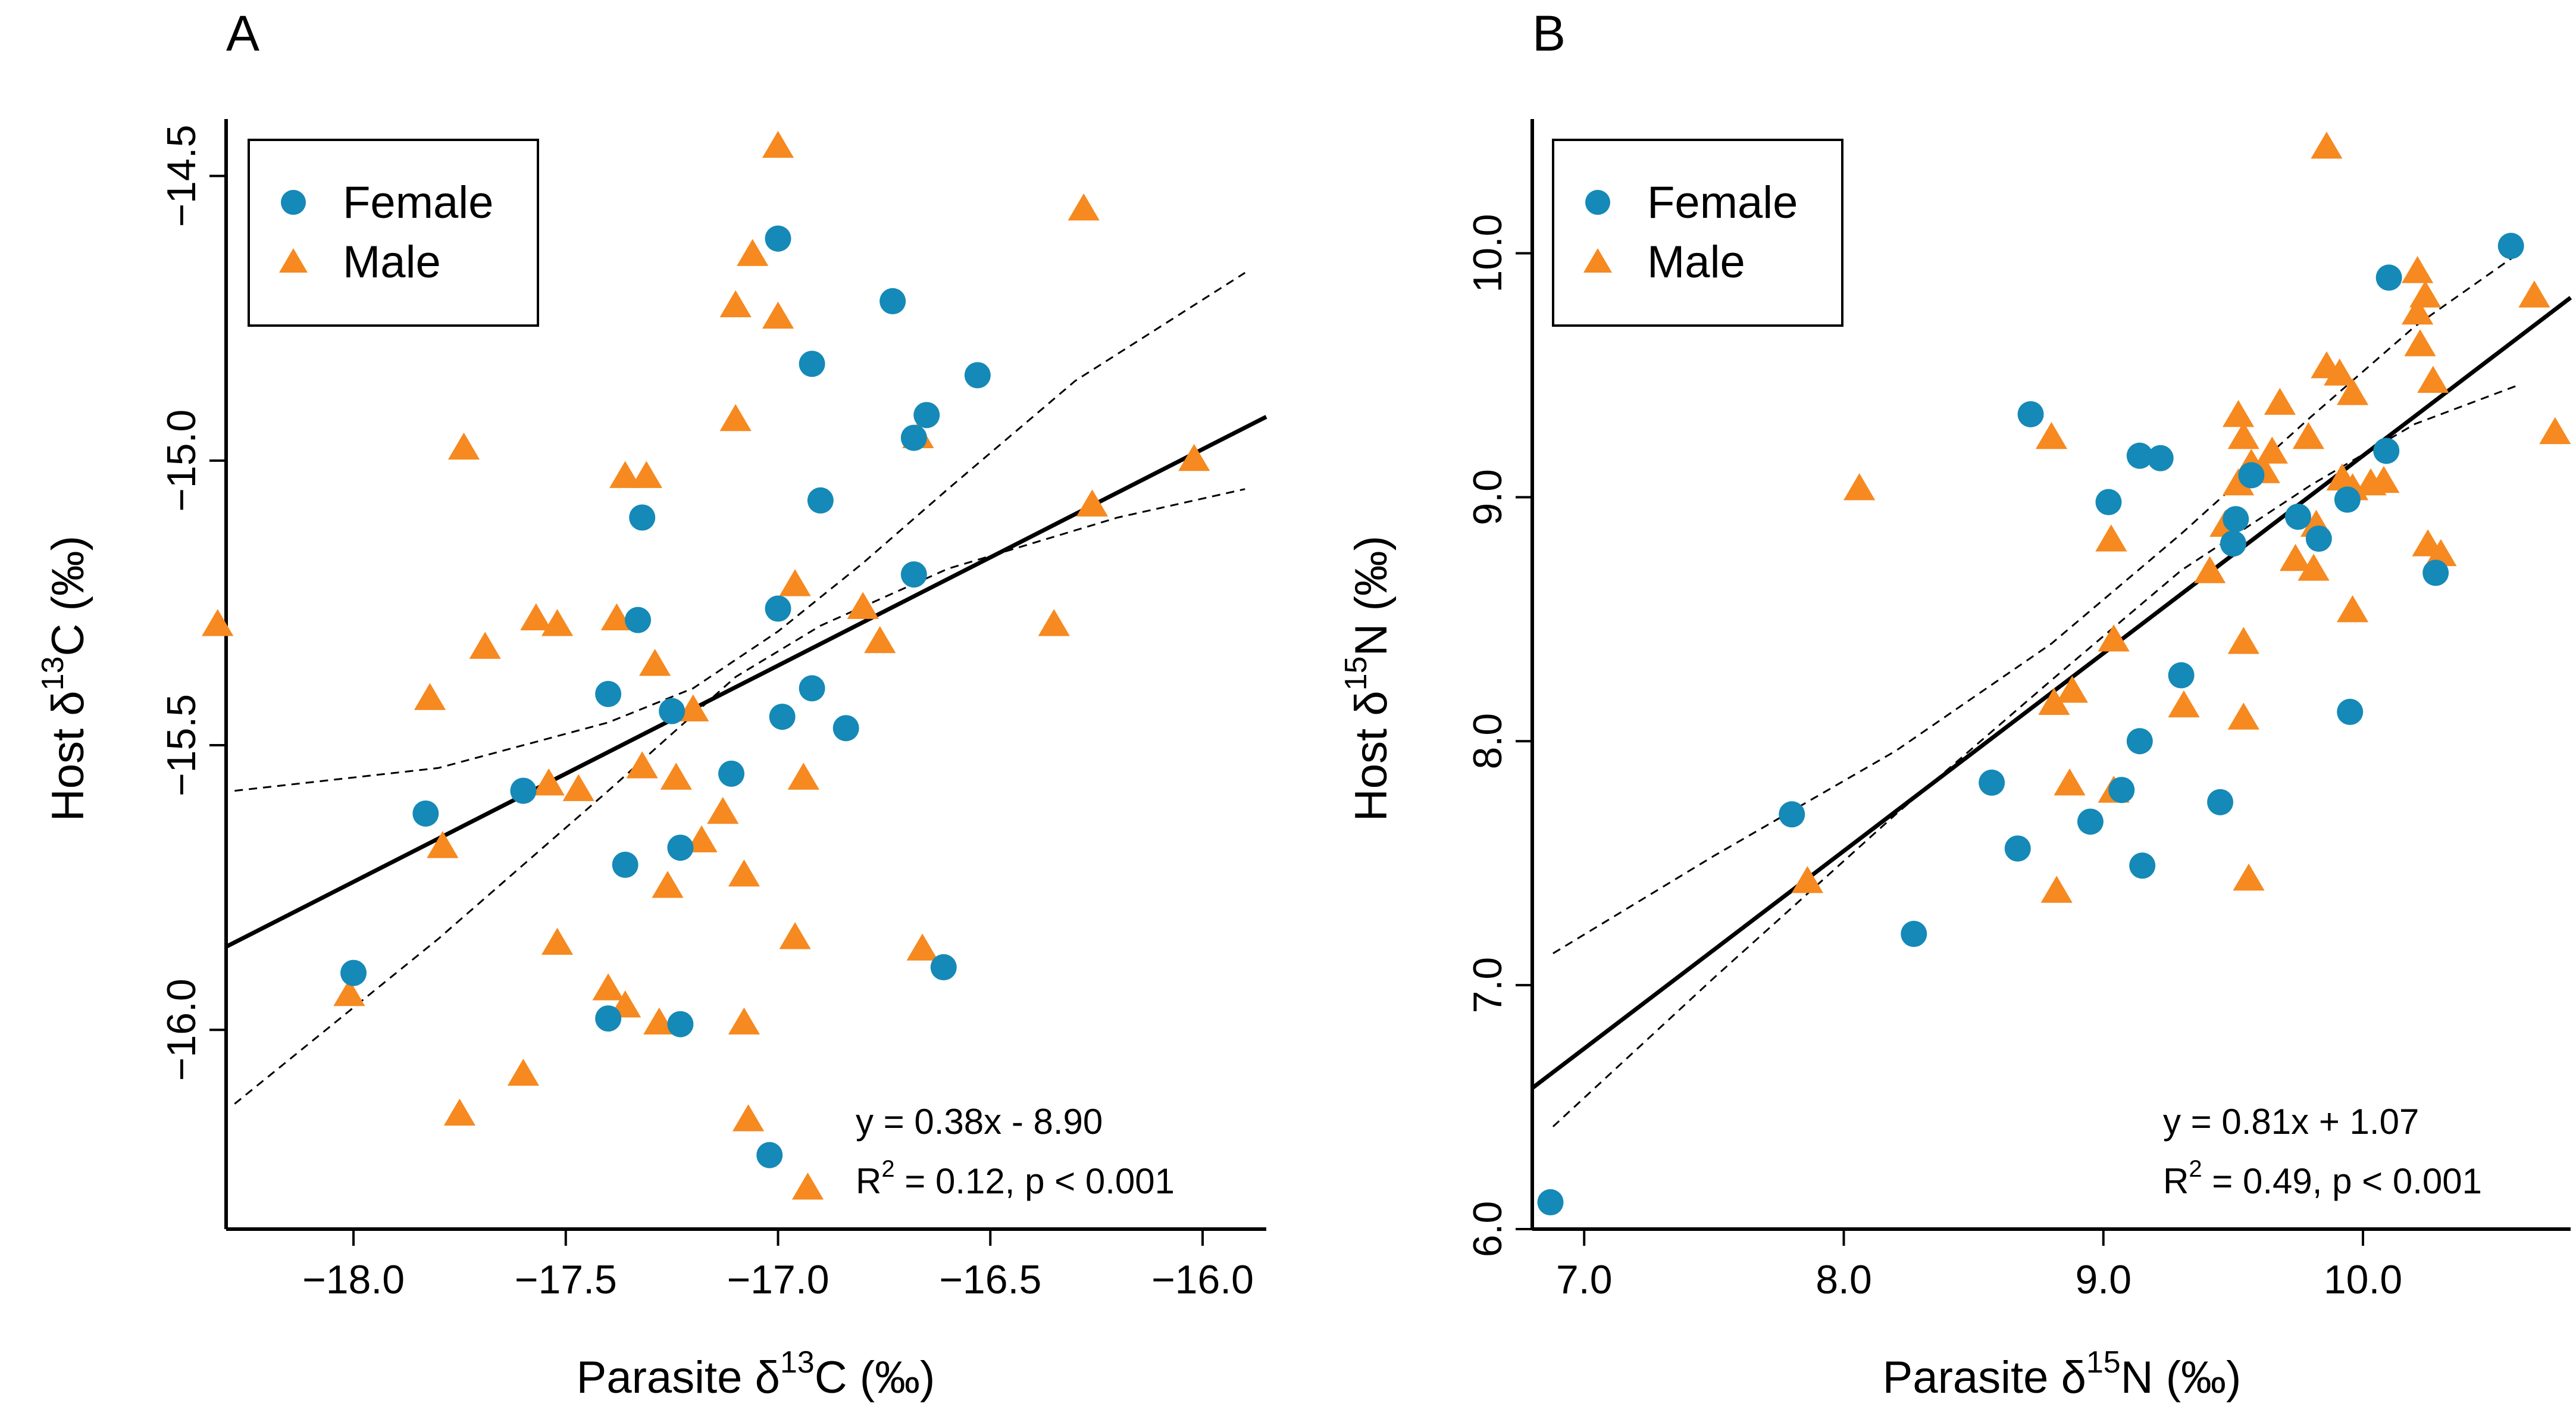 This screenshot has width=2576, height=1416. I want to click on equation-b: y = 0.81x + 1.07, so click(2291, 1122).